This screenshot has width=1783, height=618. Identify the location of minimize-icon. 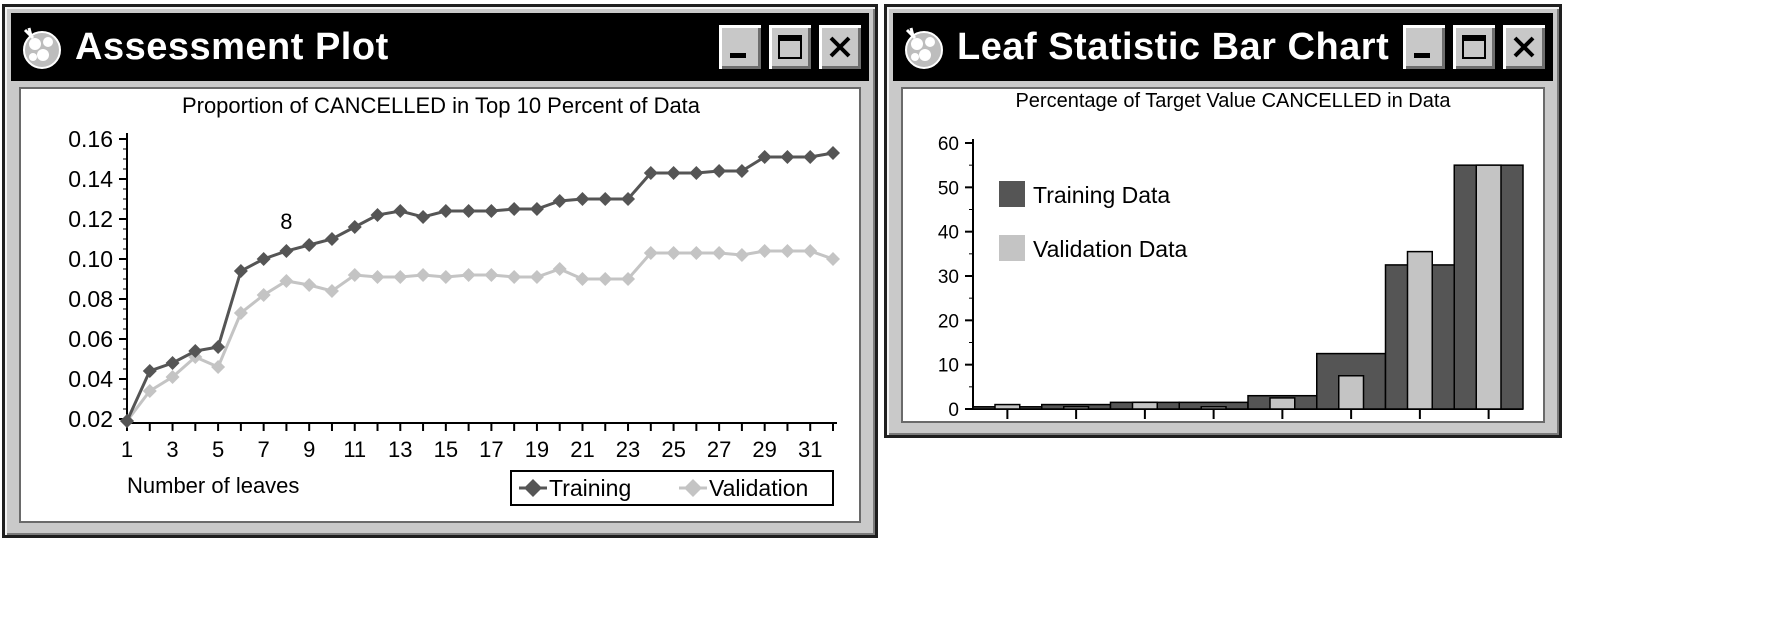
(738, 55).